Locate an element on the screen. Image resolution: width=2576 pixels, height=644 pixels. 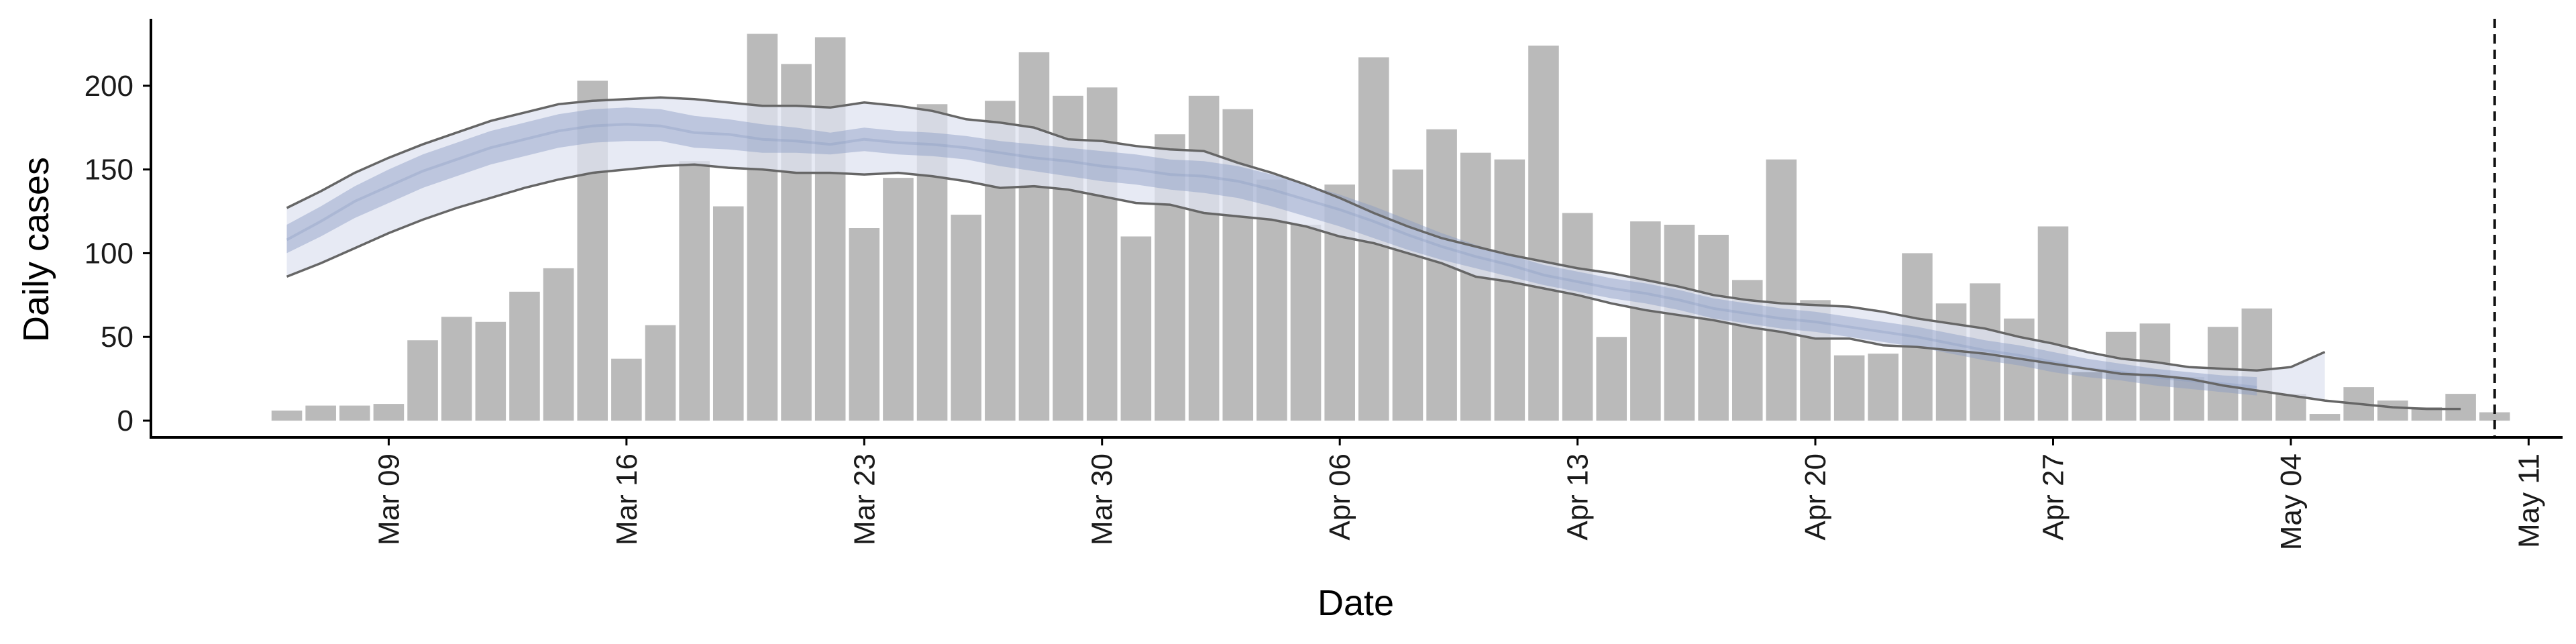
x-tick-label-apr-06: Apr 06 is located at coordinates (1340, 497).